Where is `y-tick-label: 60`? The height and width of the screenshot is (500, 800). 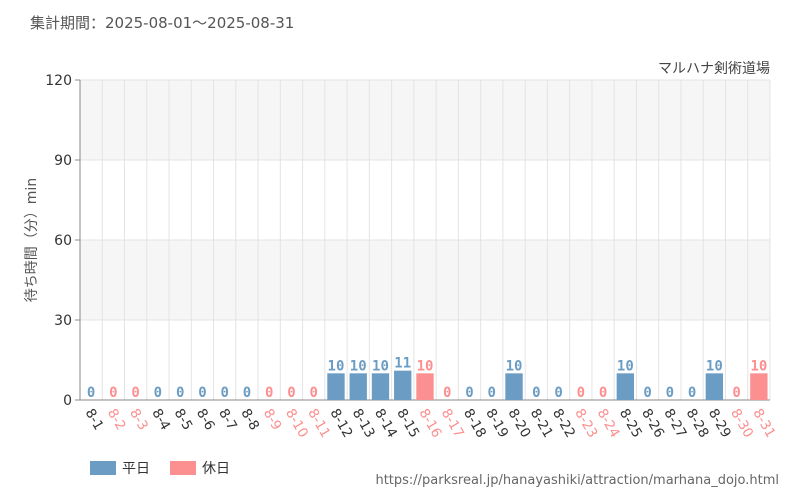
y-tick-label: 60 is located at coordinates (63, 241).